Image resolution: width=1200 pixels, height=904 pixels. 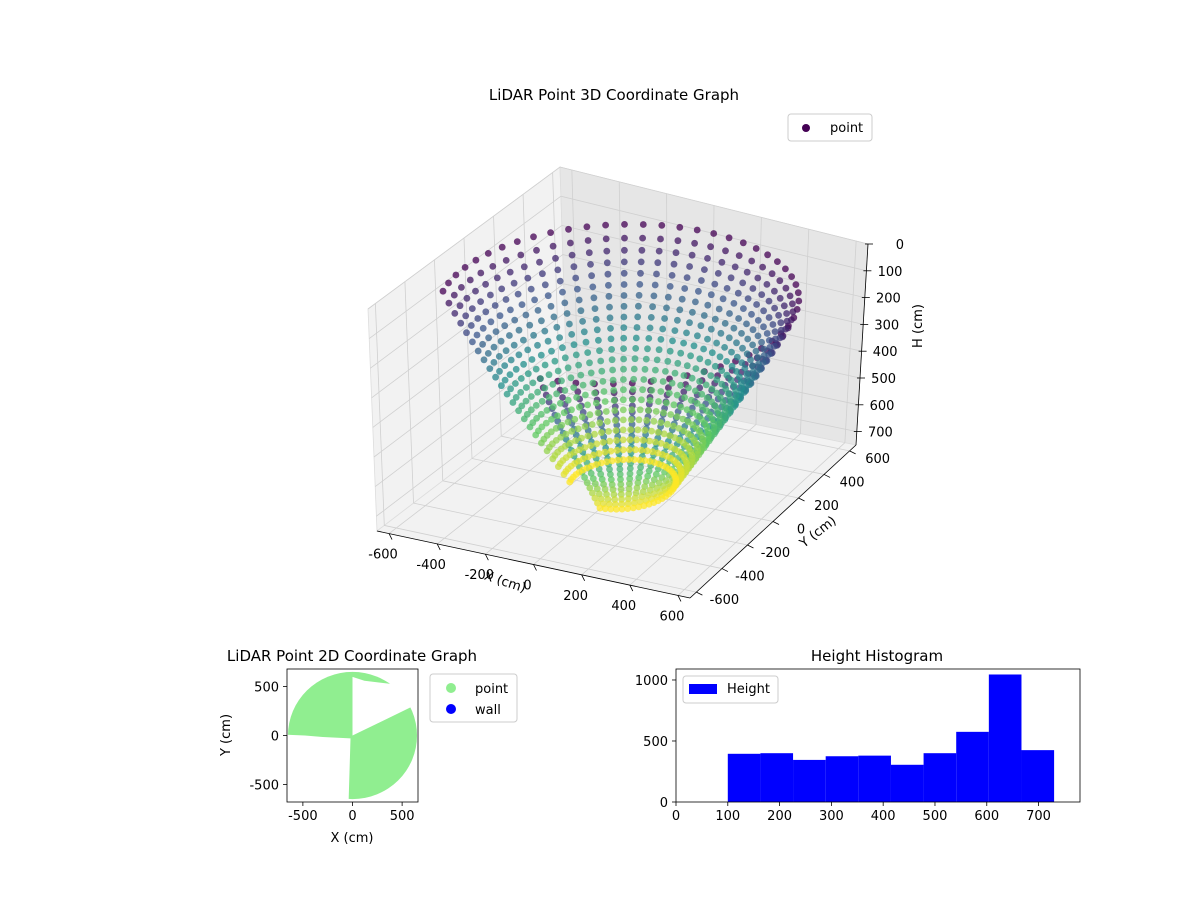 I want to click on x-tick-label-2d: 500, so click(x=402, y=816).